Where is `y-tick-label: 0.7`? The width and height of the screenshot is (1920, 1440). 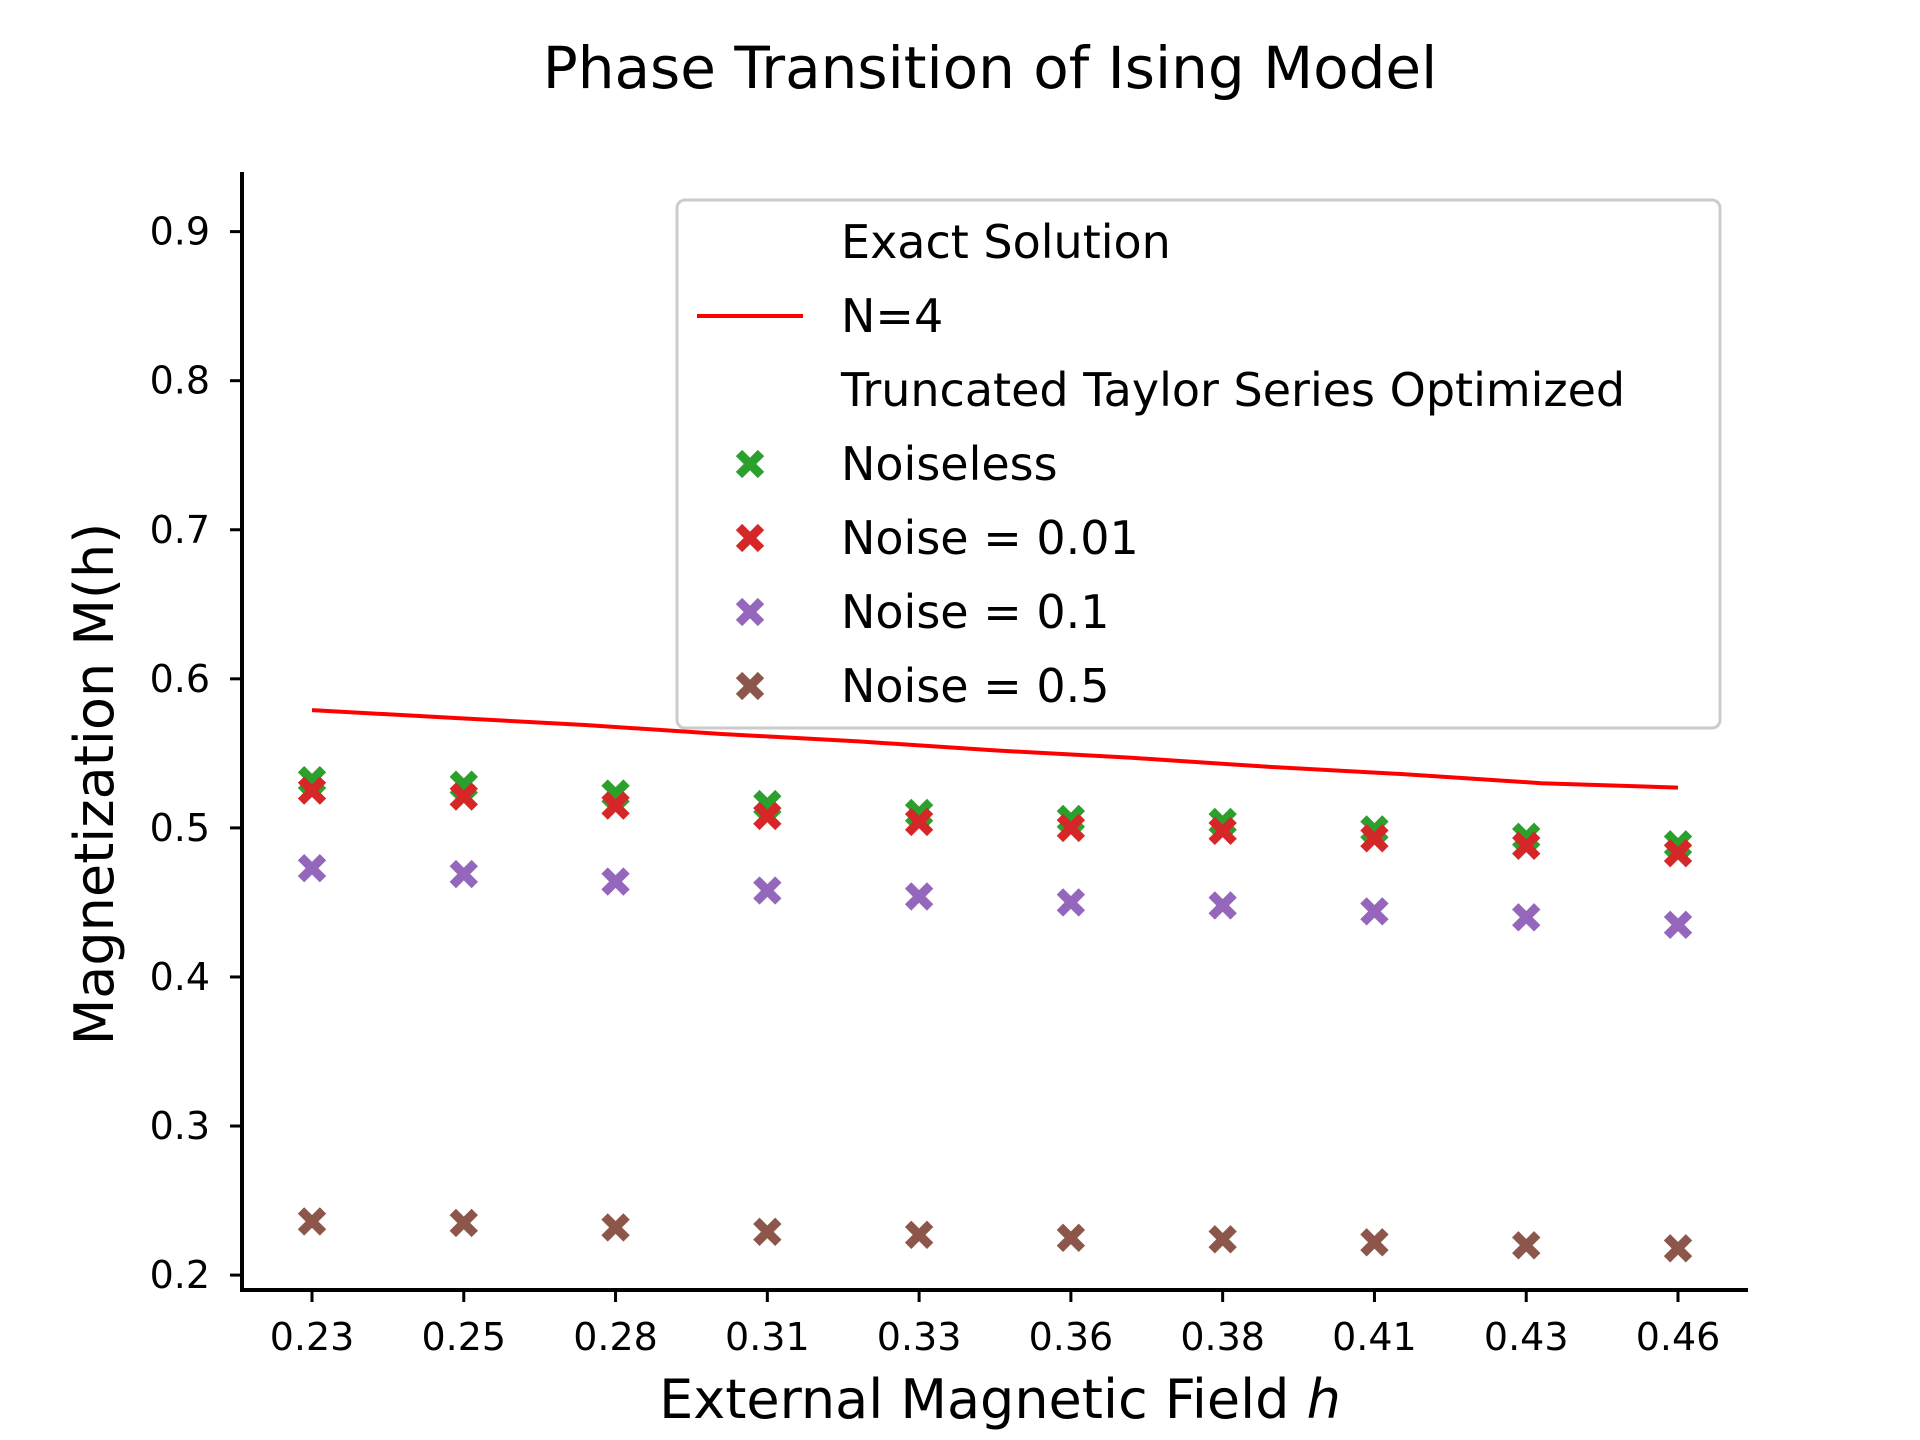
y-tick-label: 0.7 is located at coordinates (180, 530).